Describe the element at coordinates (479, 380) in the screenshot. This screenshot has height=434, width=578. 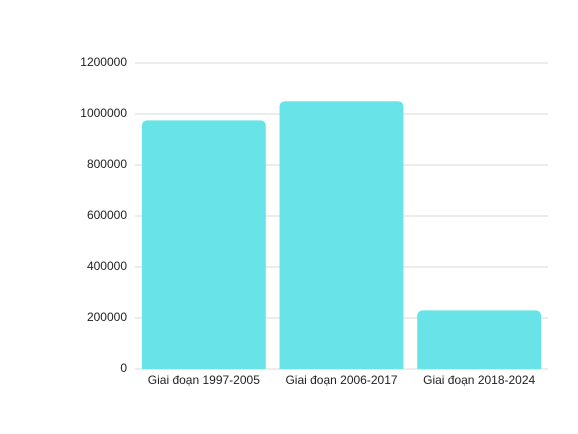
I see `x-tick-label: Giai đoạn 2018-2024` at that location.